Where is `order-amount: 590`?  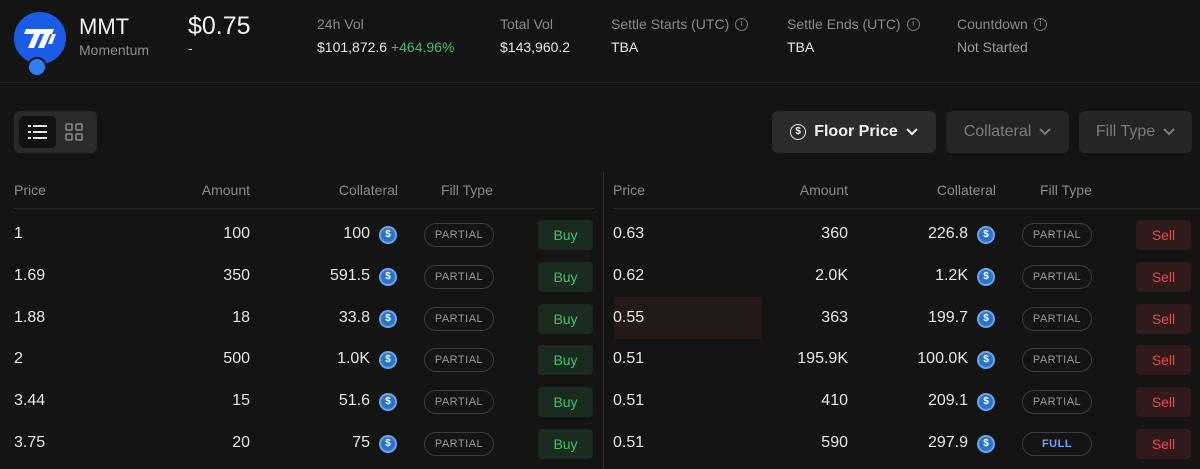
order-amount: 590 is located at coordinates (834, 442).